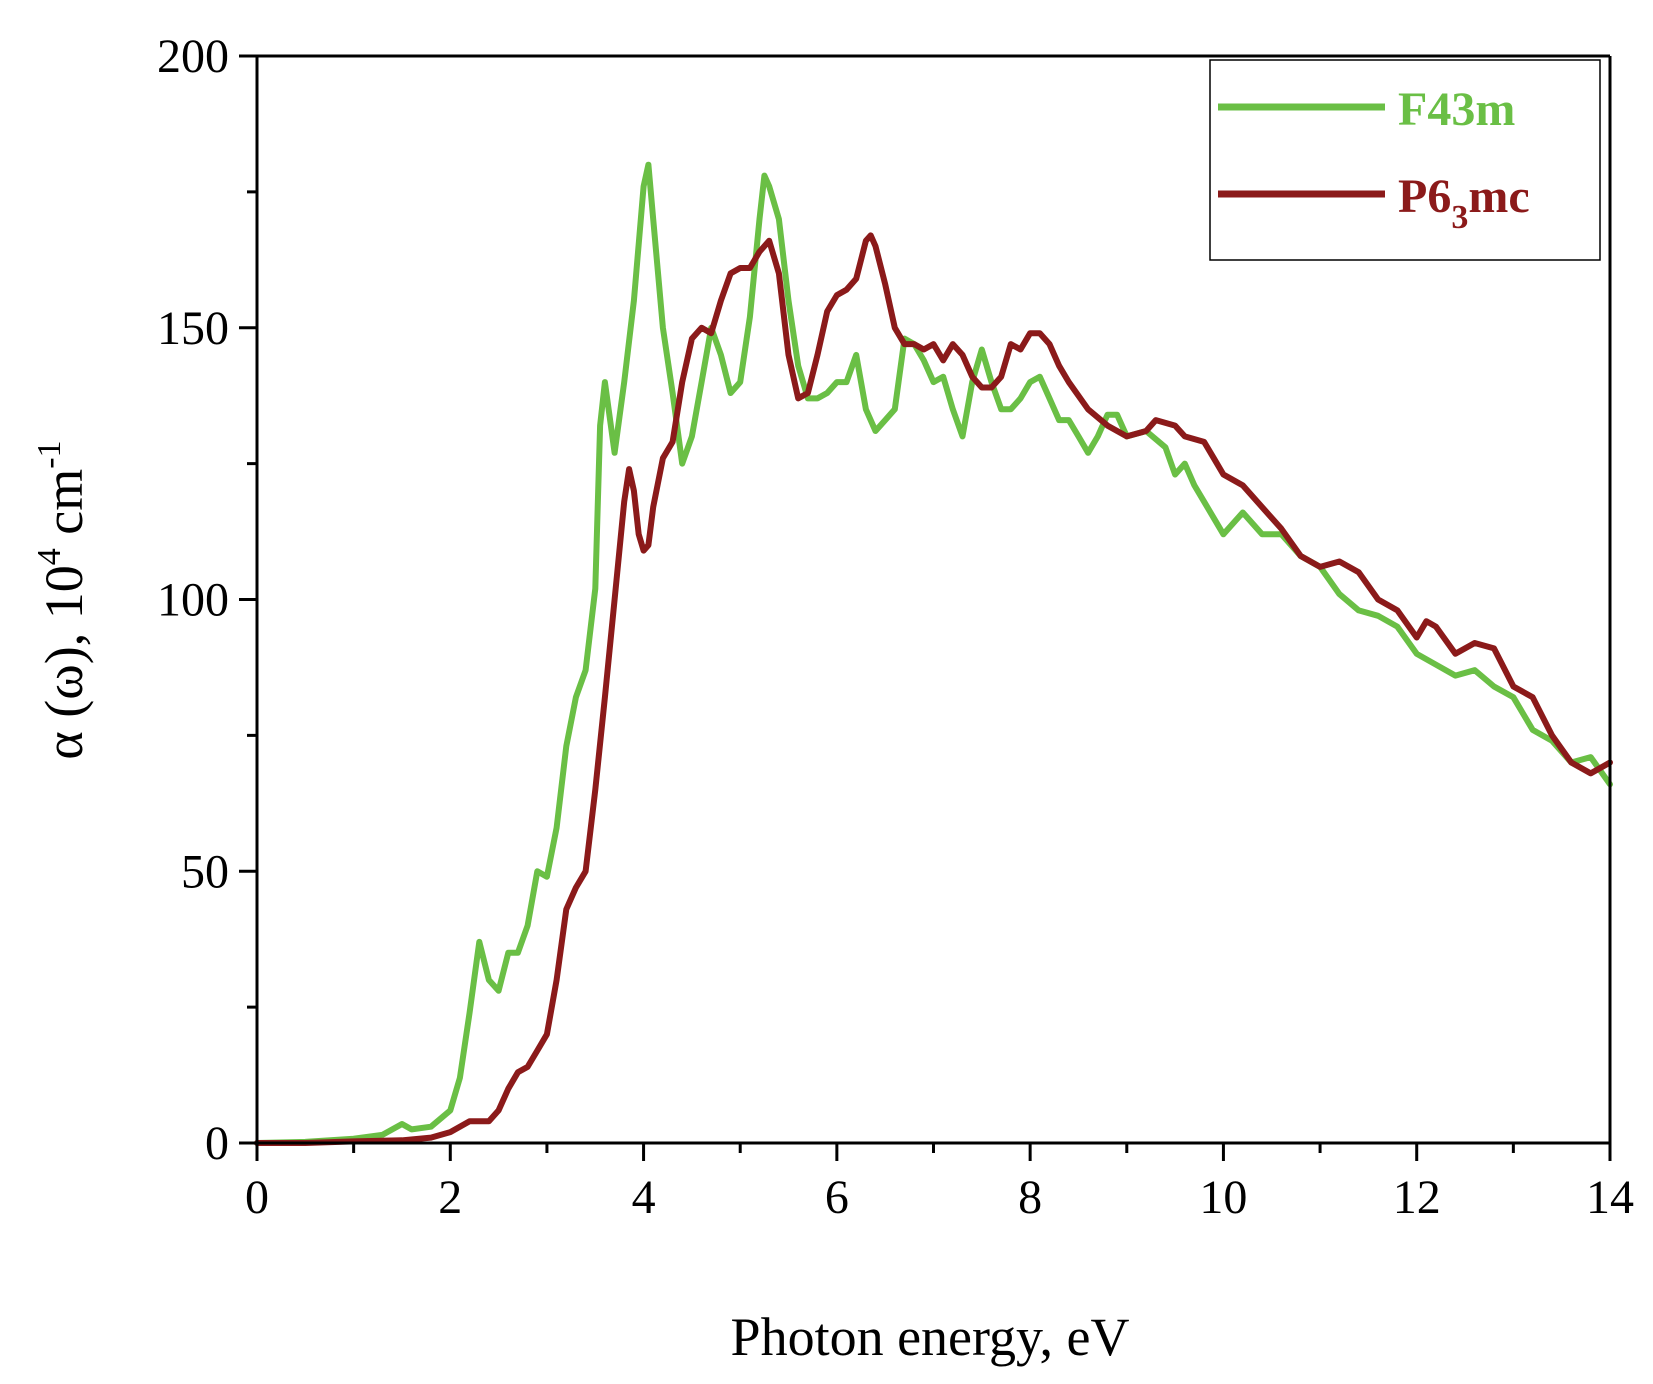  Describe the element at coordinates (193, 328) in the screenshot. I see `y-tick-label: 150` at that location.